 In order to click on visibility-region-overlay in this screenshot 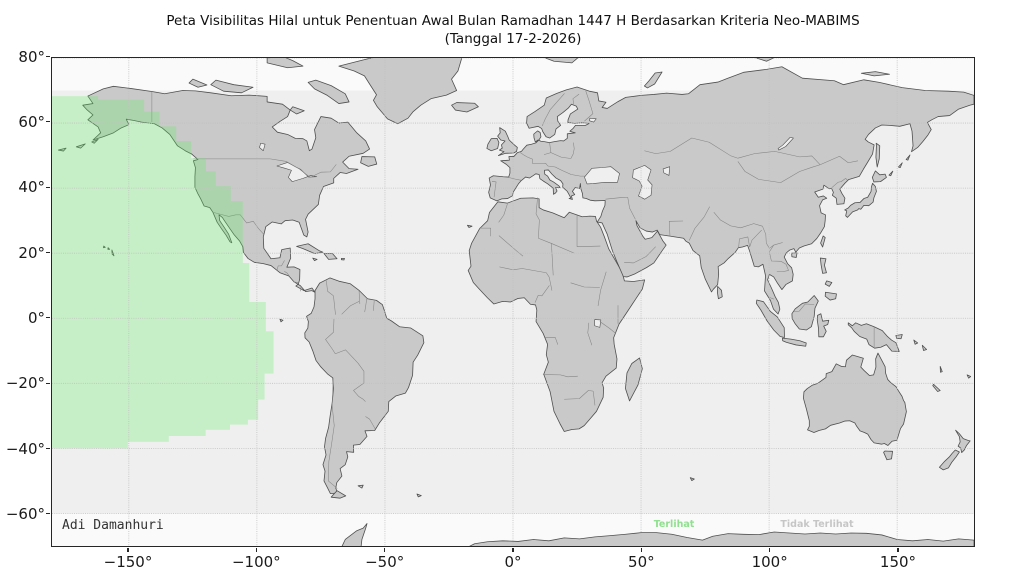, I will do `click(163, 271)`.